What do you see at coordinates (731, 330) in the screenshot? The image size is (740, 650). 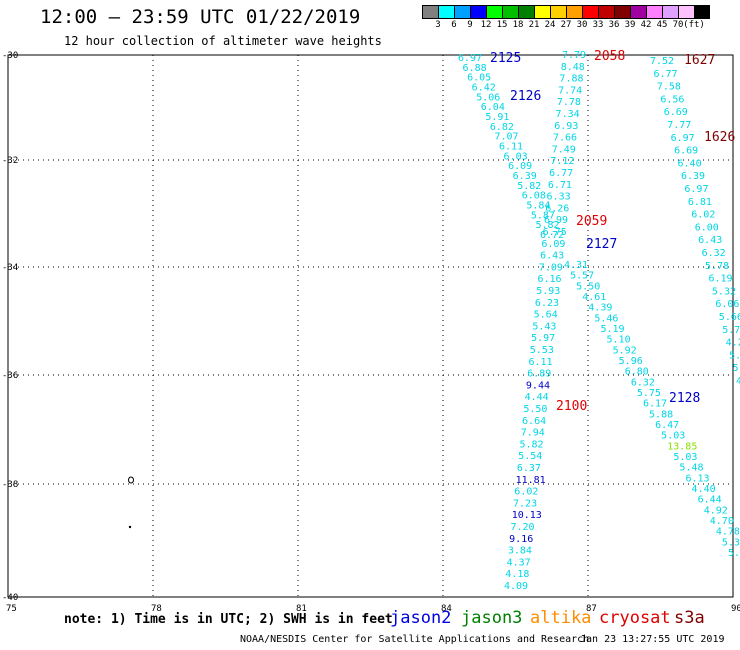 I see `wave-height-label: 5.79` at bounding box center [731, 330].